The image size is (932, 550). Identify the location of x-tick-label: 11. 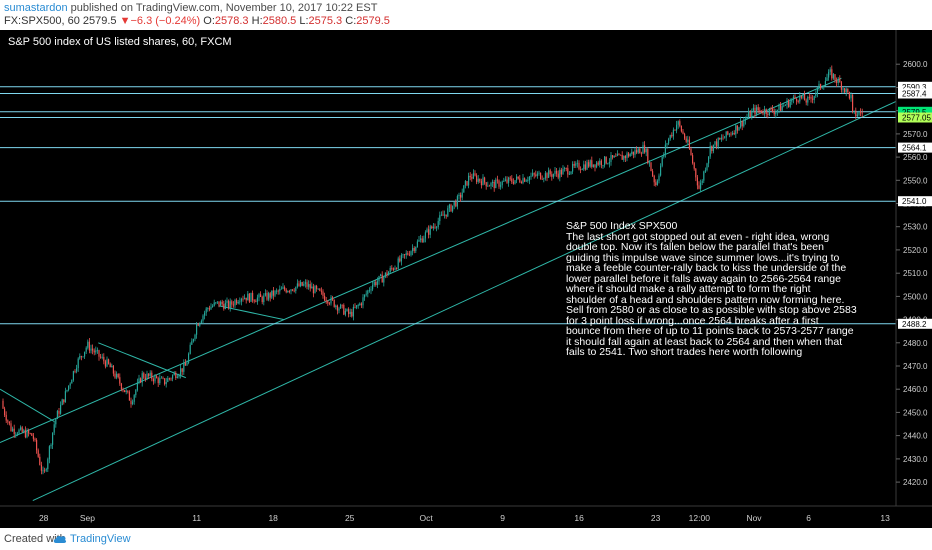
(196, 518).